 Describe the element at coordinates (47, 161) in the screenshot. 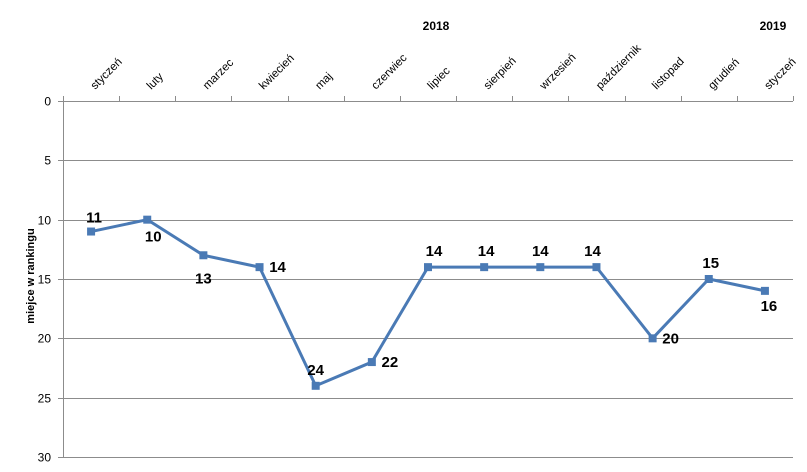

I see `y-tick-label: 5` at that location.